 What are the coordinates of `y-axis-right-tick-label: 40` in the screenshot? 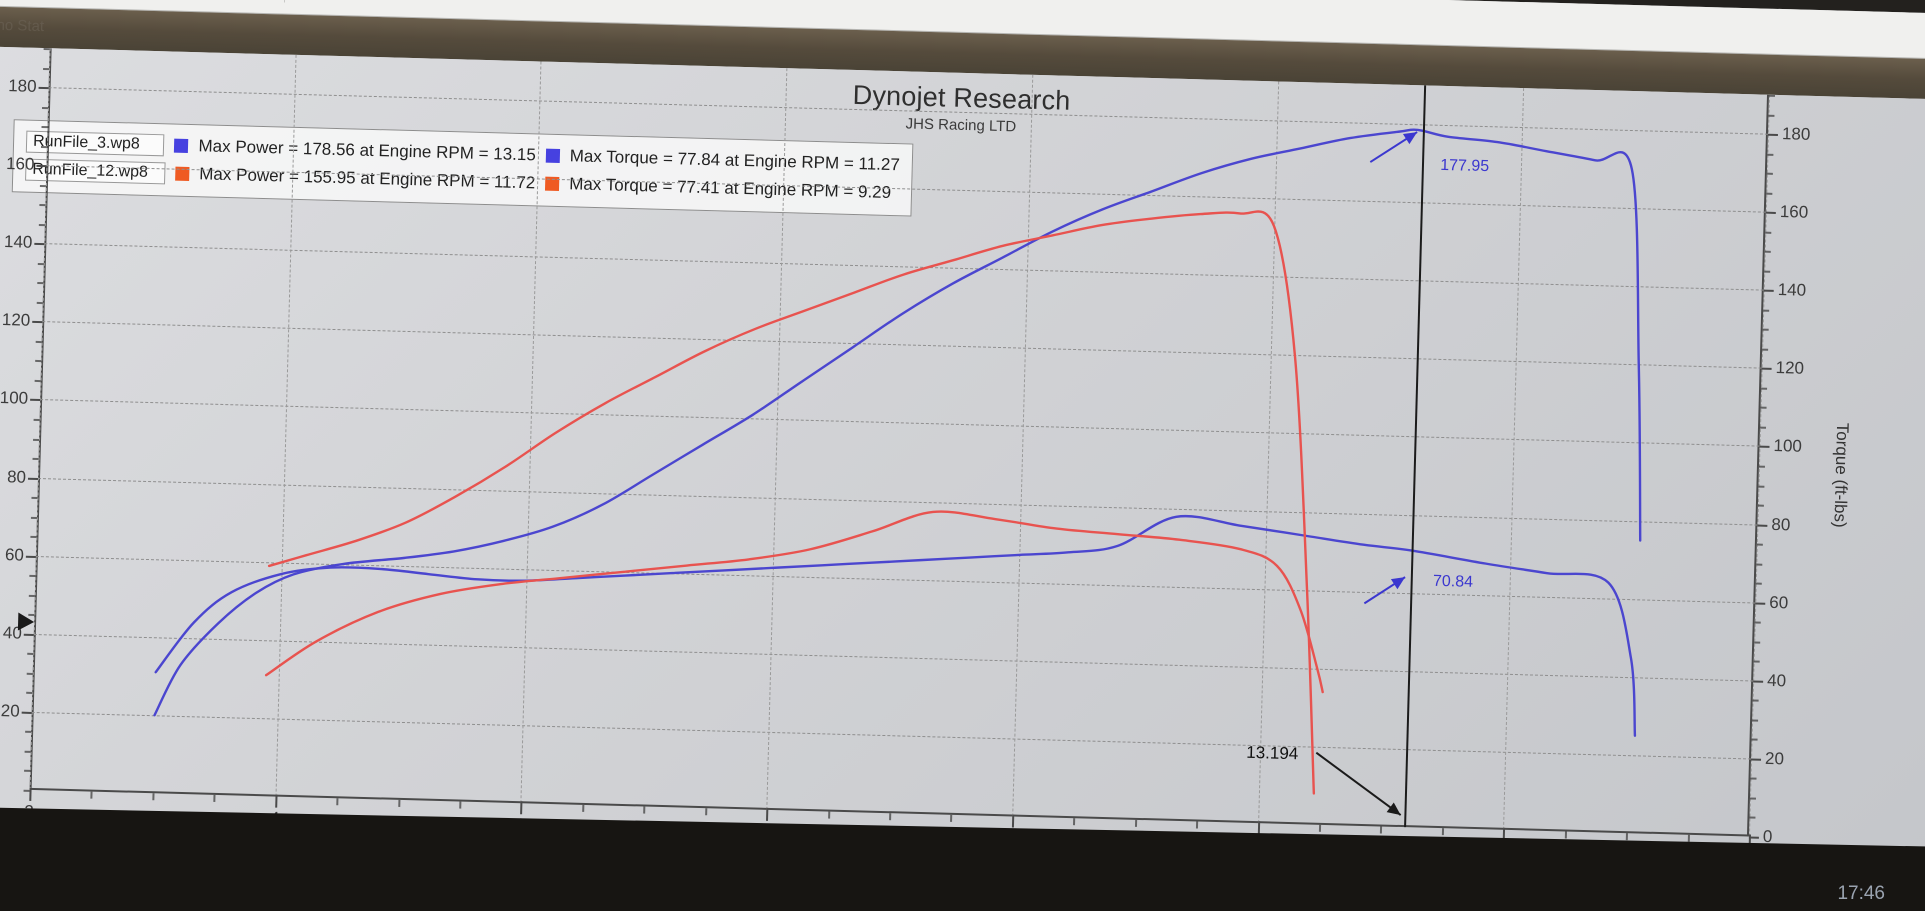 It's located at (1776, 680).